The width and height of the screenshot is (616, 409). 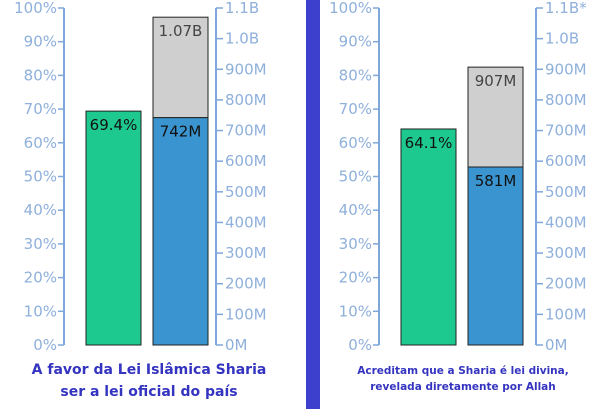 What do you see at coordinates (313, 204) in the screenshot?
I see `panel-divider` at bounding box center [313, 204].